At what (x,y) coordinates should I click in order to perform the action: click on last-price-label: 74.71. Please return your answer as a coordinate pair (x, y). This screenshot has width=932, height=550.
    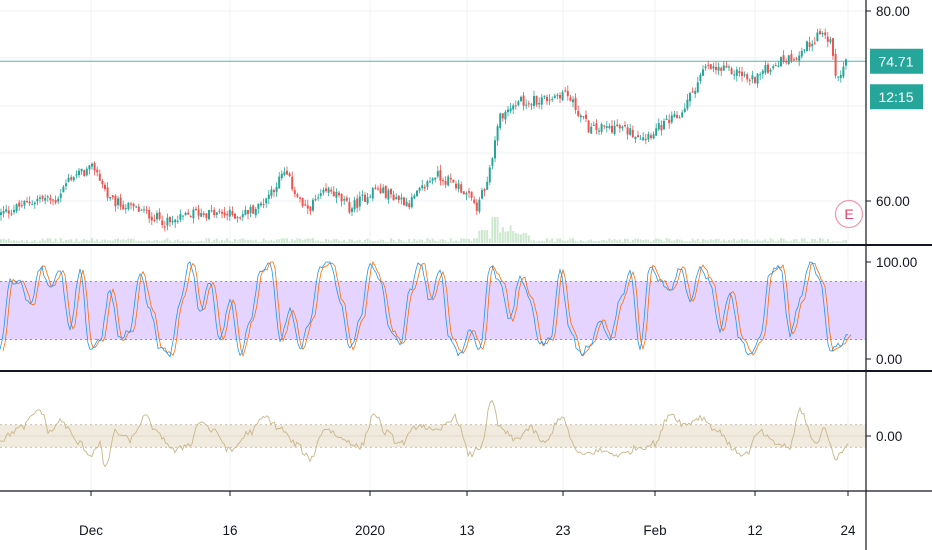
    Looking at the image, I should click on (895, 61).